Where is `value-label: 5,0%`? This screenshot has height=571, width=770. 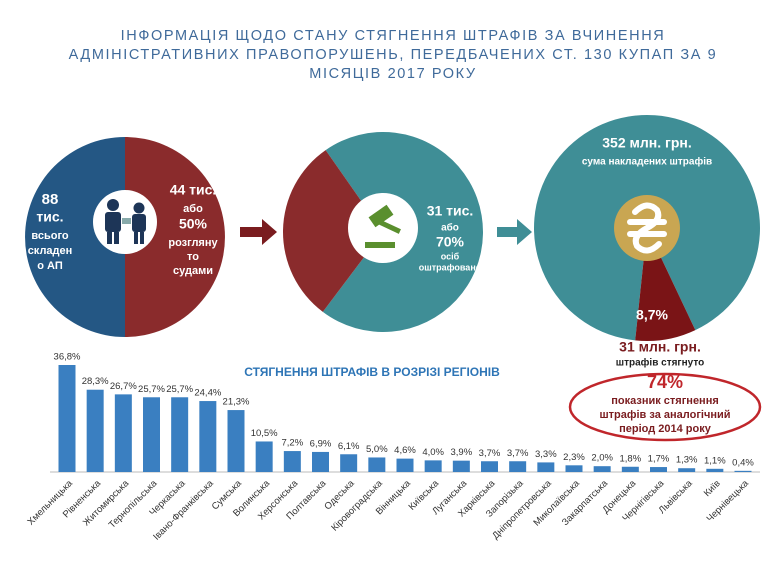
value-label: 5,0% is located at coordinates (377, 449).